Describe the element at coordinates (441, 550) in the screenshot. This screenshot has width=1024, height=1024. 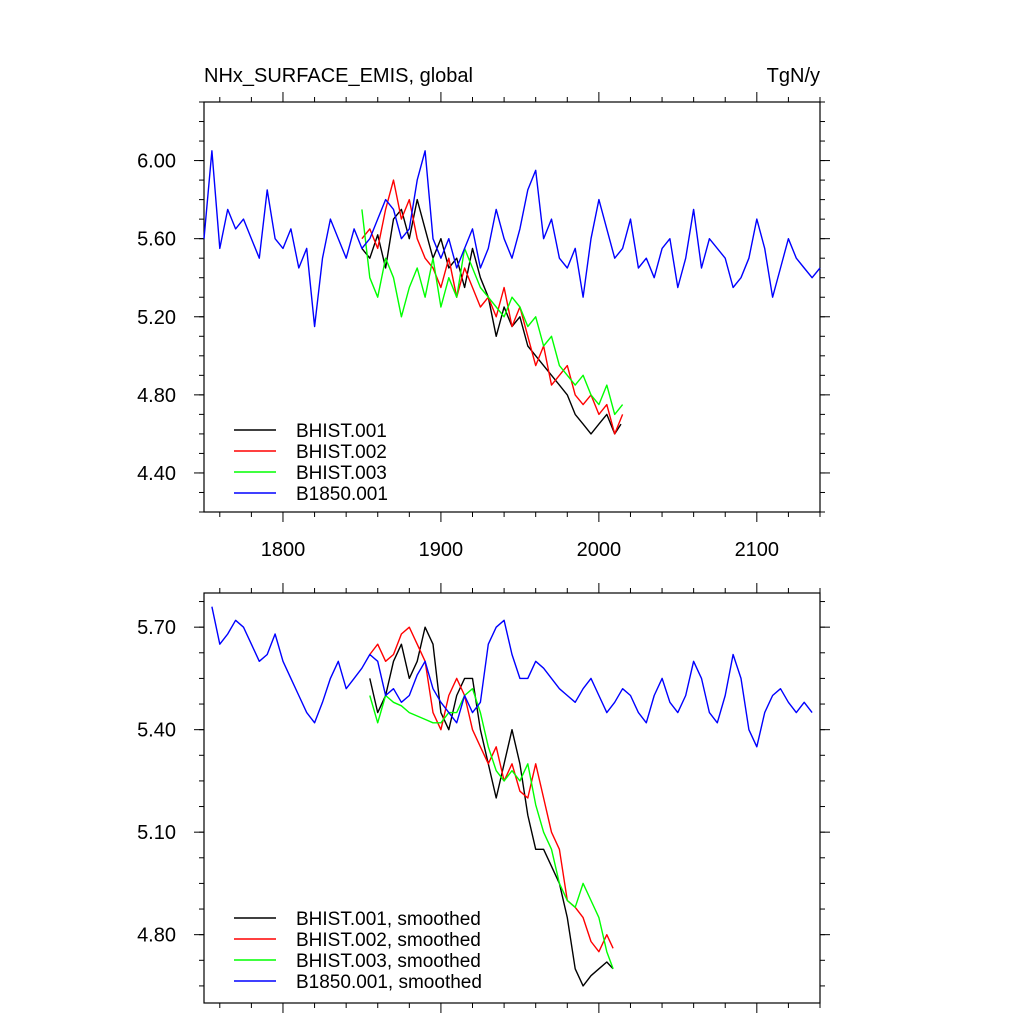
I see `x-tick-label: 1900` at that location.